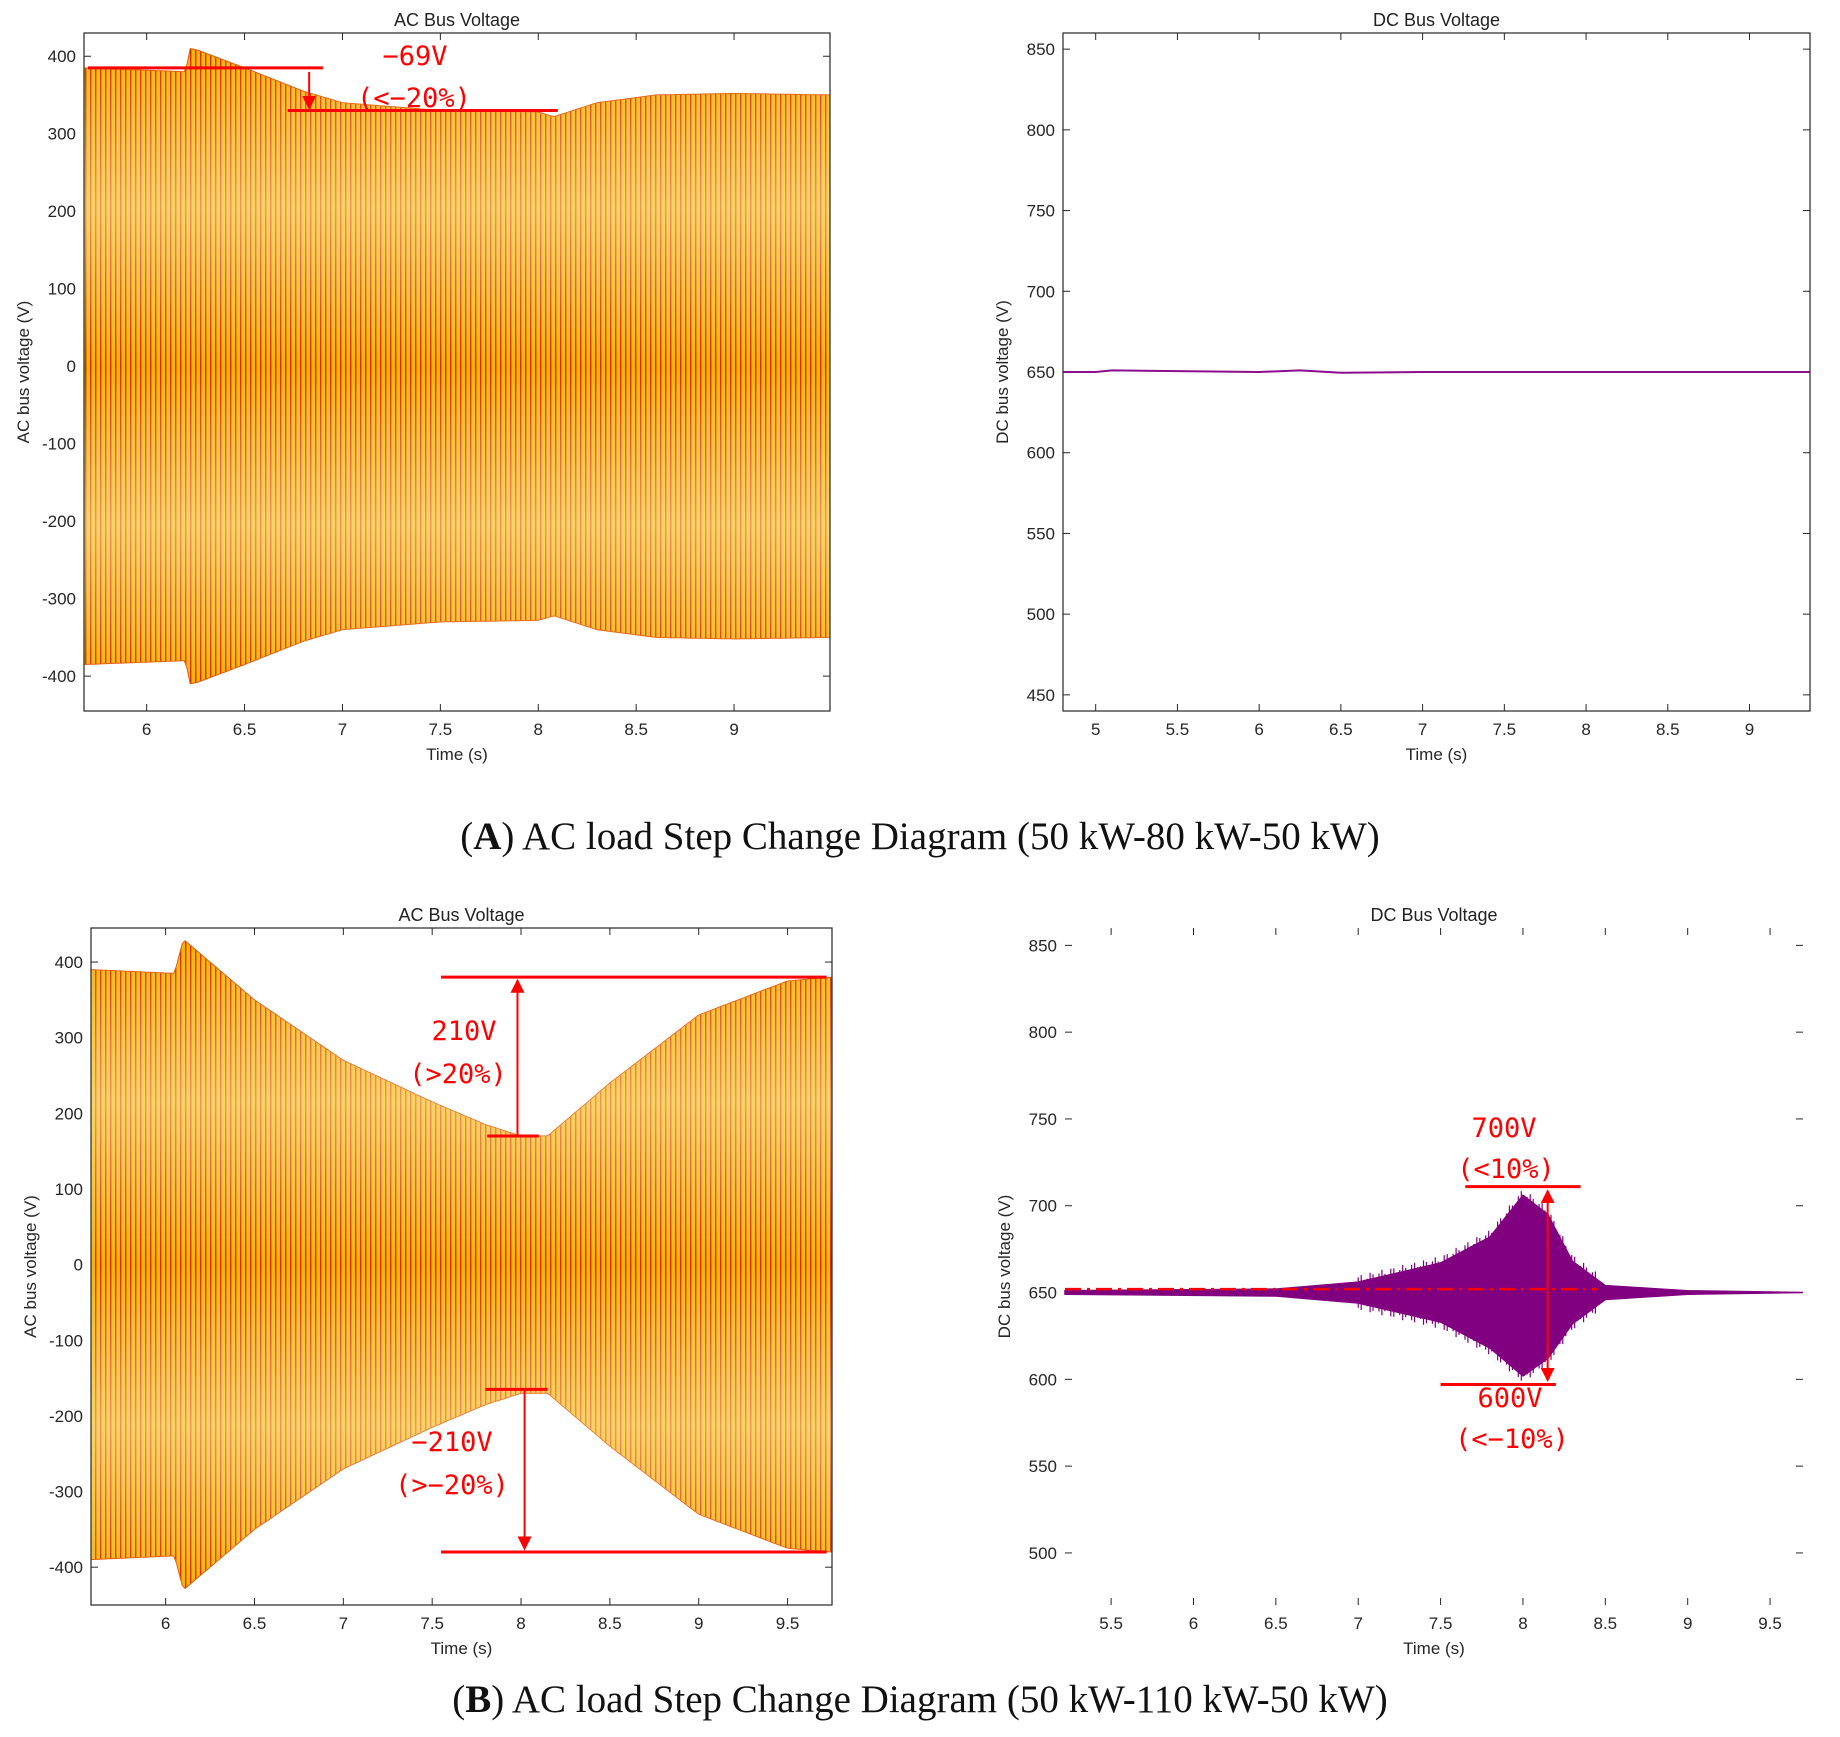  I want to click on x-tick-label: 5, so click(1095, 729).